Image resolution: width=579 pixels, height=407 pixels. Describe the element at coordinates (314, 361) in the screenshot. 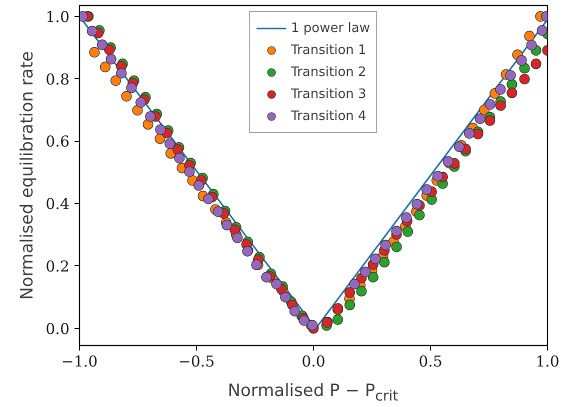

I see `x-tick-label: 0.0` at that location.